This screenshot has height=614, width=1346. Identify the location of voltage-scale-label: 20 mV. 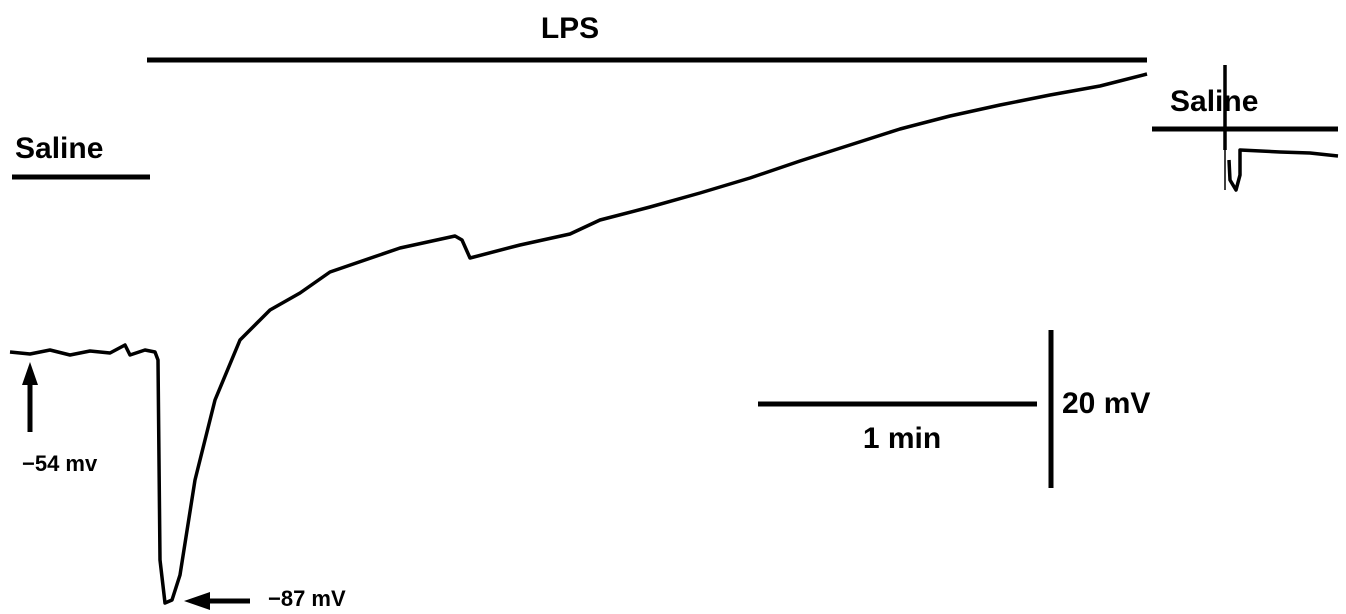
(1106, 403).